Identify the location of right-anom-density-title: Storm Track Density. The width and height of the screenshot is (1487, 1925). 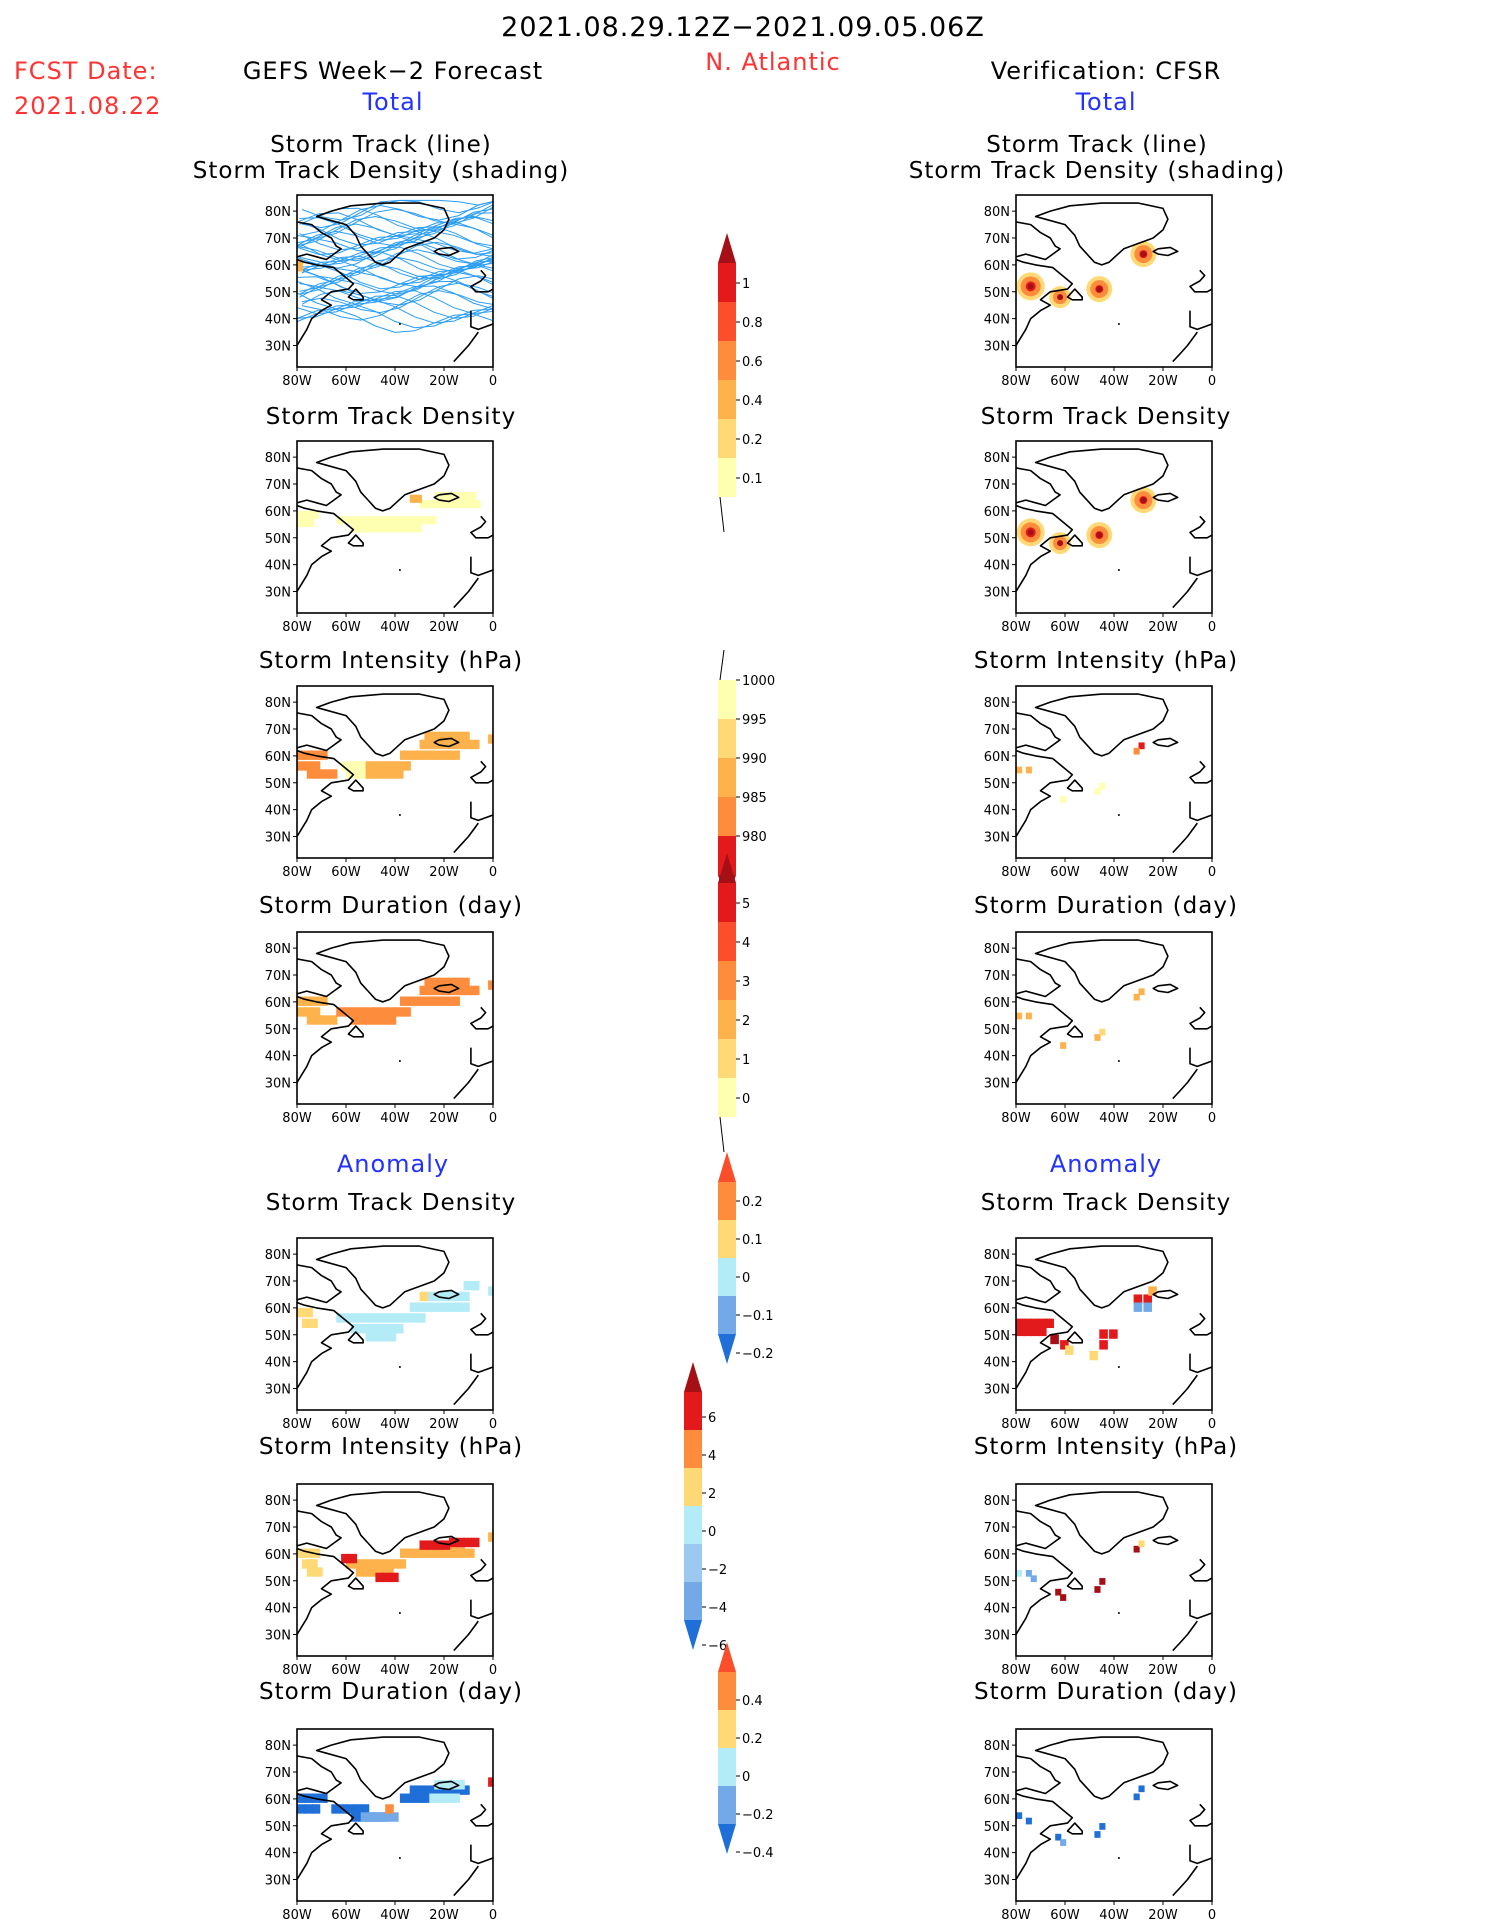
(1106, 1203).